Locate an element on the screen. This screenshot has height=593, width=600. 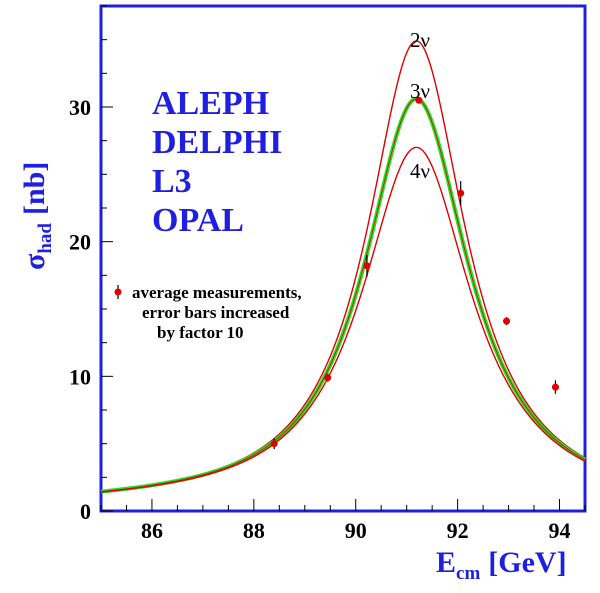
experiment-label-l3: L3 is located at coordinates (172, 181).